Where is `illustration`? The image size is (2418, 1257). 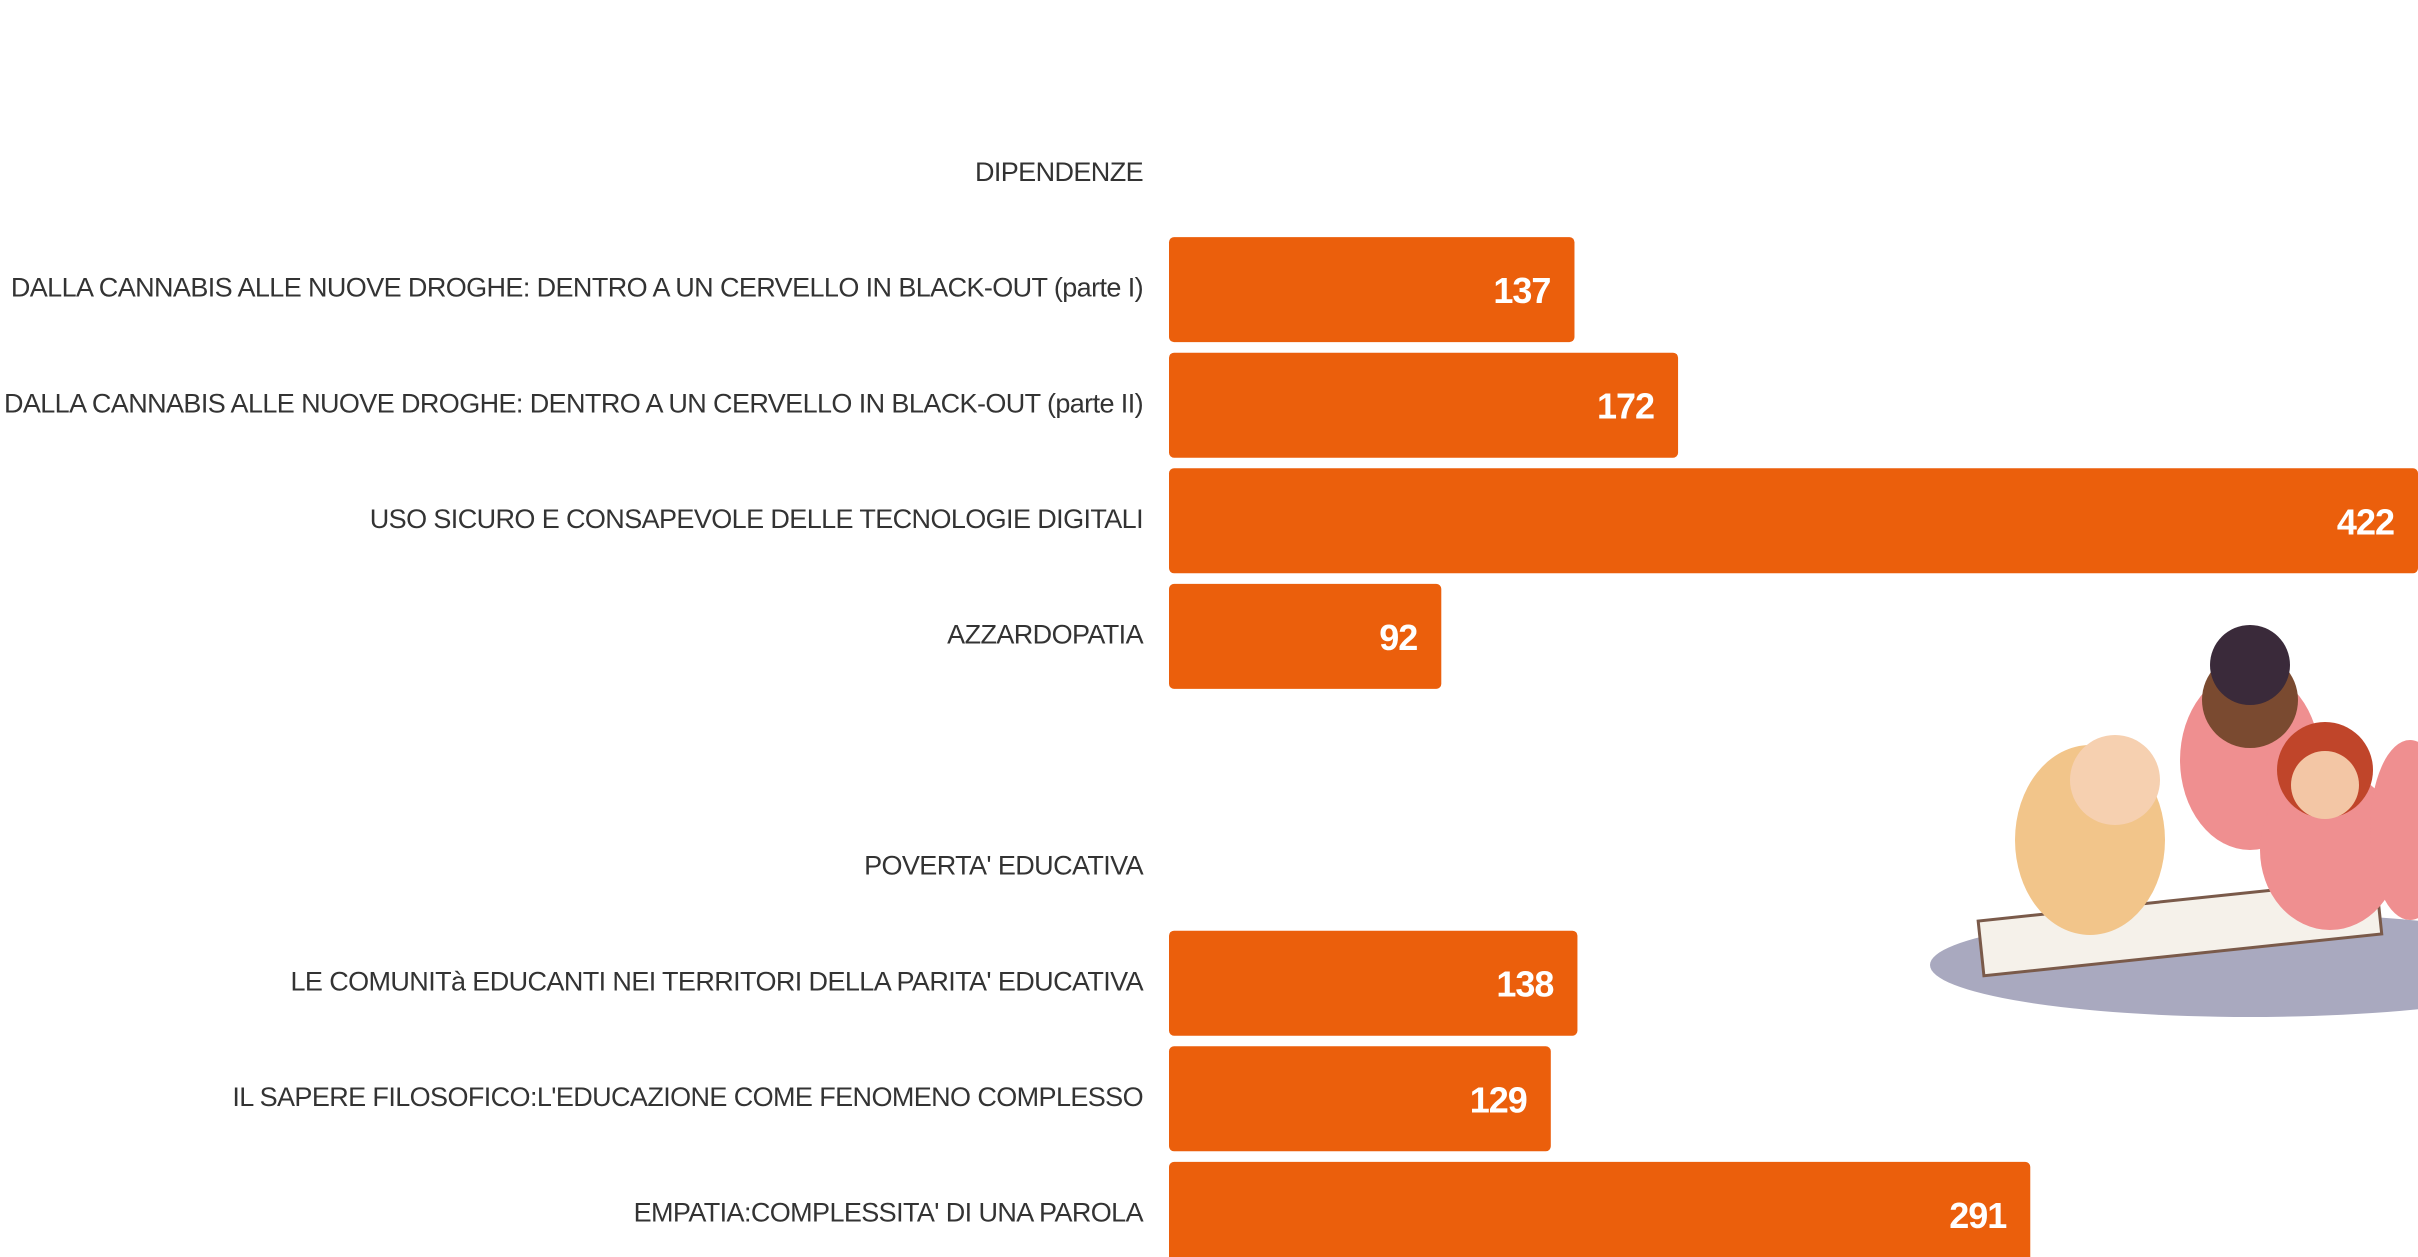
illustration is located at coordinates (2174, 821).